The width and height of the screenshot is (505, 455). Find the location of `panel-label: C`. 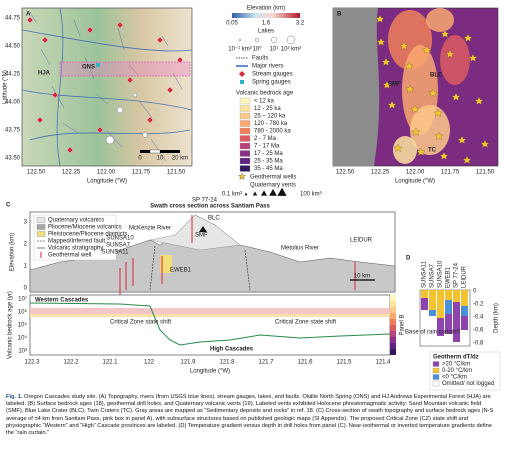

panel-label: C is located at coordinates (8, 206).